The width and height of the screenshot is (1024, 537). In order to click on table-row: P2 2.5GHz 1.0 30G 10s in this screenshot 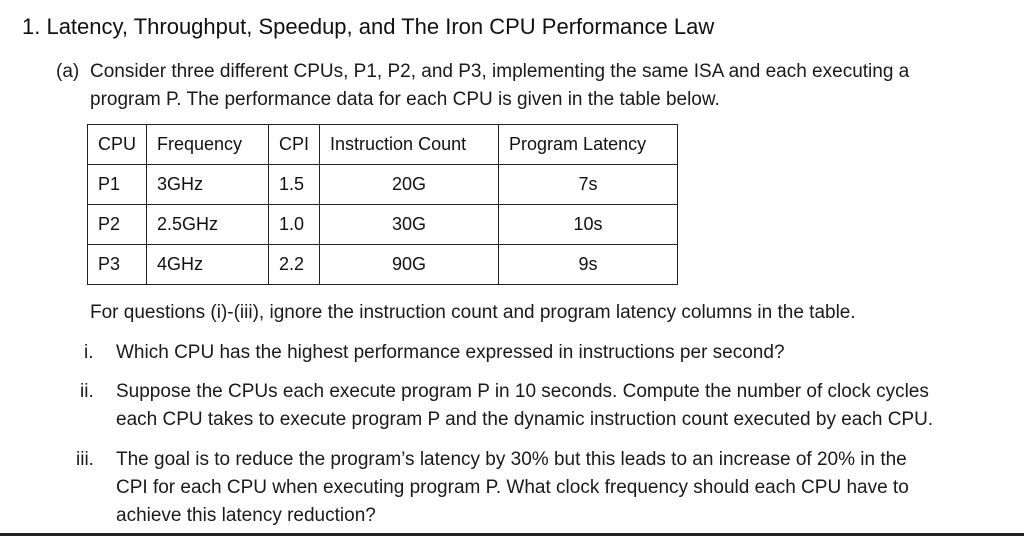, I will do `click(382, 224)`.